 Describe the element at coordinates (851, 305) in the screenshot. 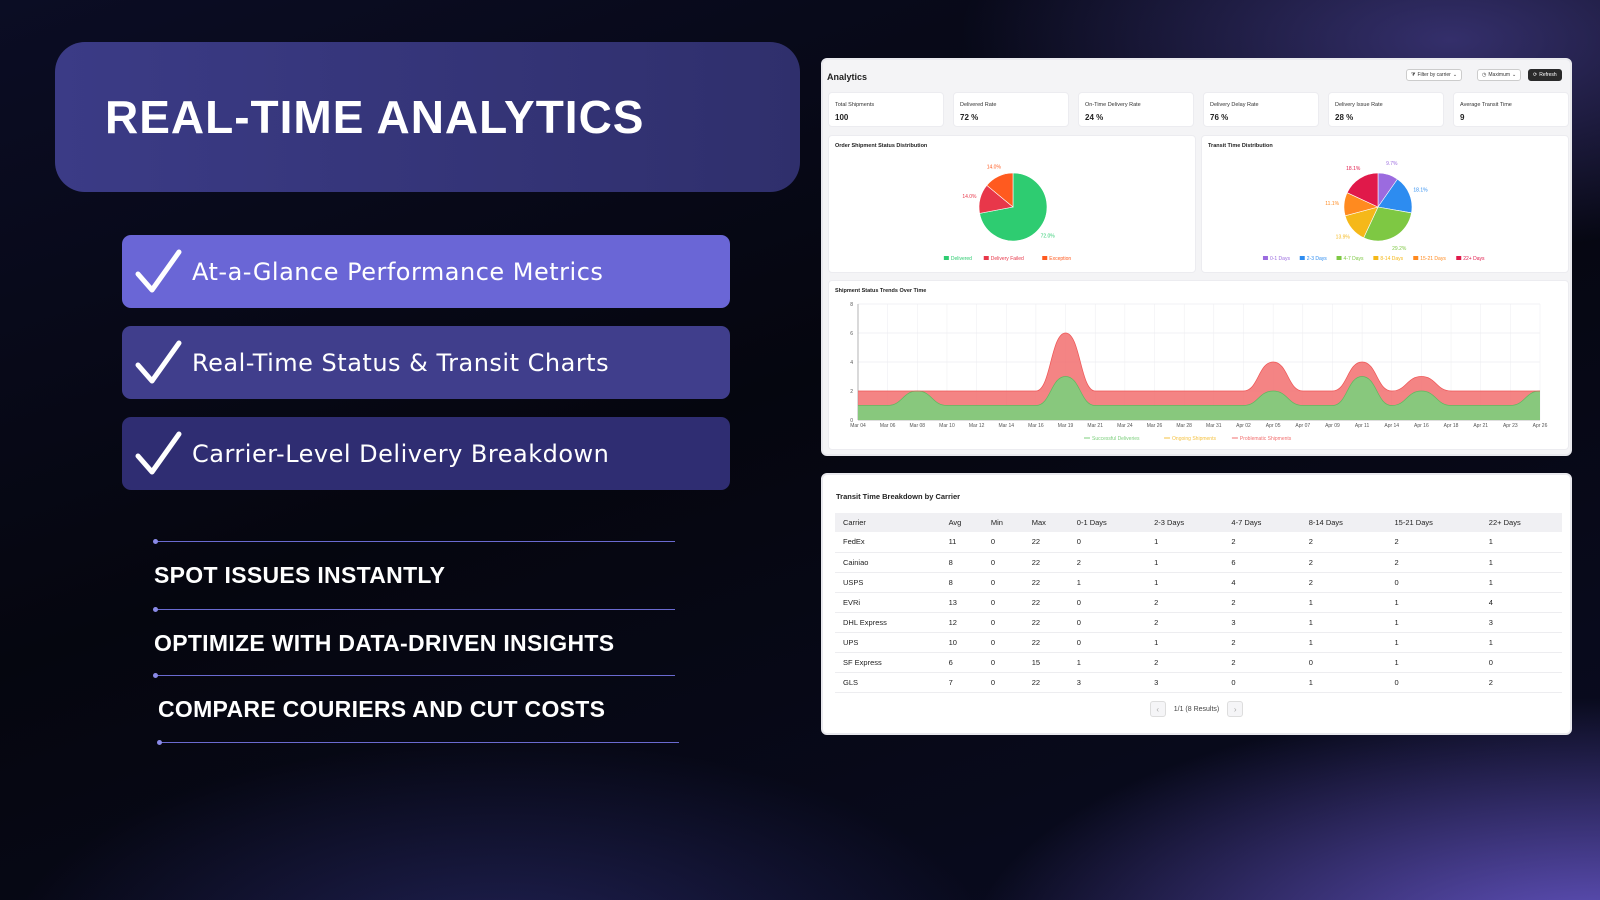

I see `y-tick-label: 8` at that location.